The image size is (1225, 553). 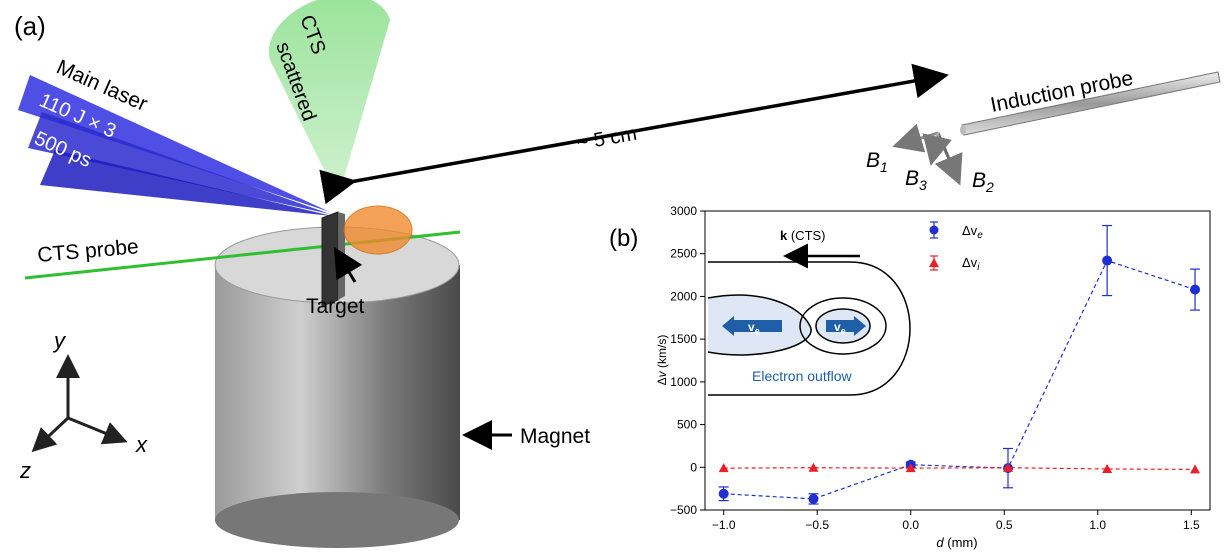 I want to click on plasma-plume, so click(x=378, y=230).